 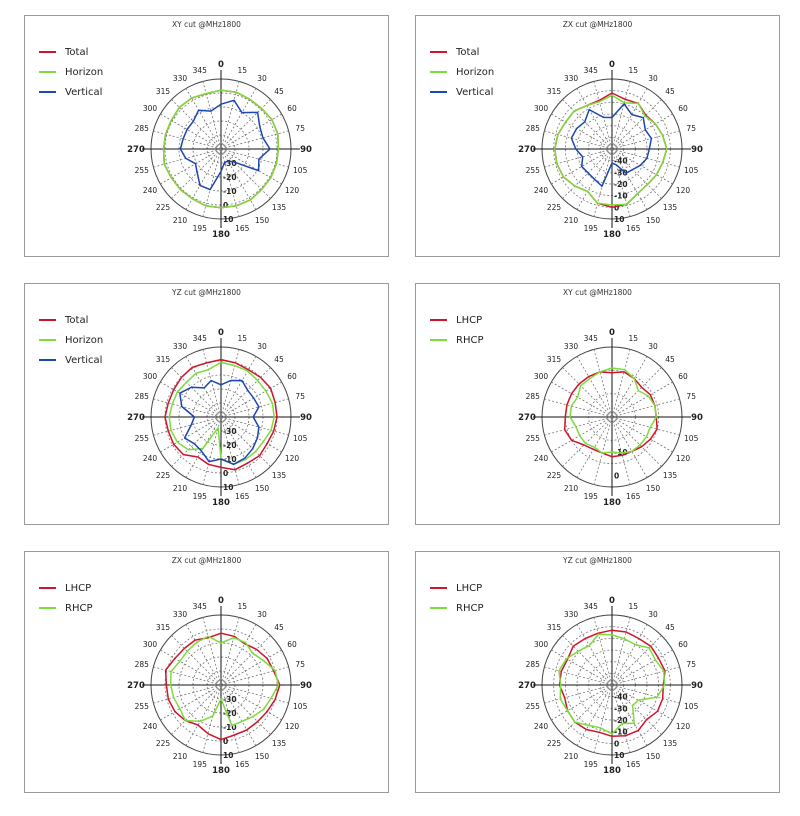 I want to click on angle-label: 285, so click(x=533, y=396).